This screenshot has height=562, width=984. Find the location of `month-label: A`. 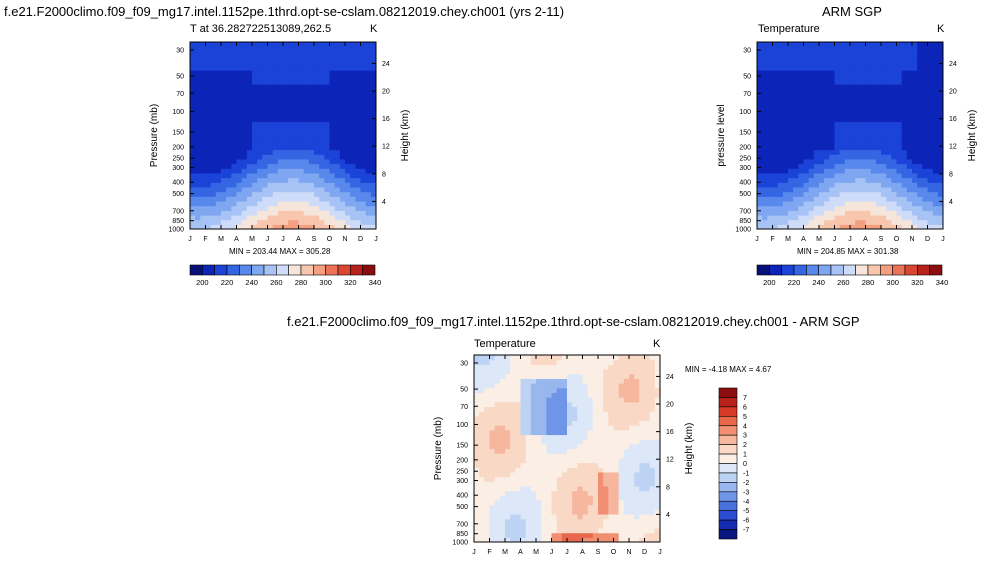

month-label: A is located at coordinates (236, 239).